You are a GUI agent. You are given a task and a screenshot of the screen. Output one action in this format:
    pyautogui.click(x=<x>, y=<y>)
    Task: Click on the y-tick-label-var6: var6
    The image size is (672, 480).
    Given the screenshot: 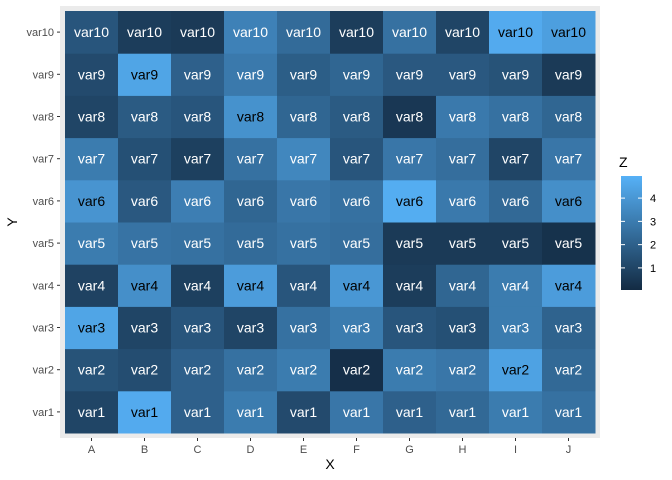 What is the action you would take?
    pyautogui.click(x=43, y=202)
    